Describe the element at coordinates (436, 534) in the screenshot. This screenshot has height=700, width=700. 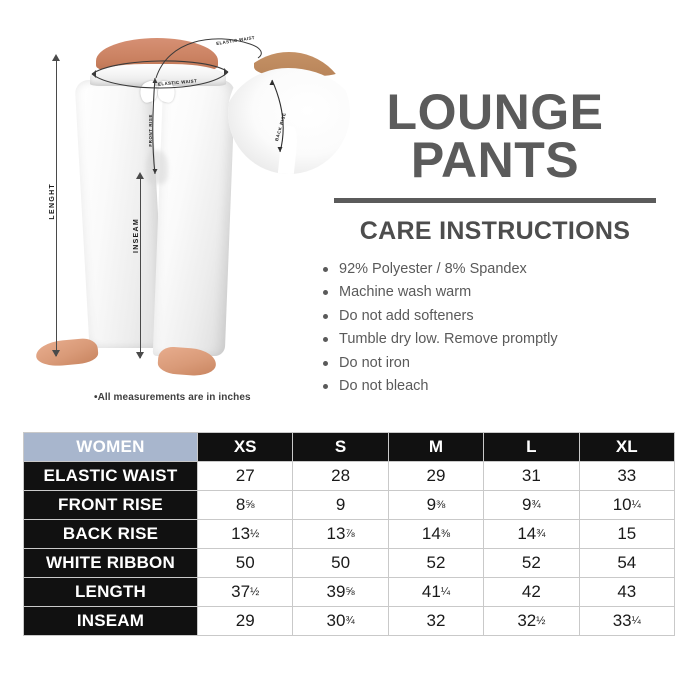
I see `cell-value: 14⅜` at that location.